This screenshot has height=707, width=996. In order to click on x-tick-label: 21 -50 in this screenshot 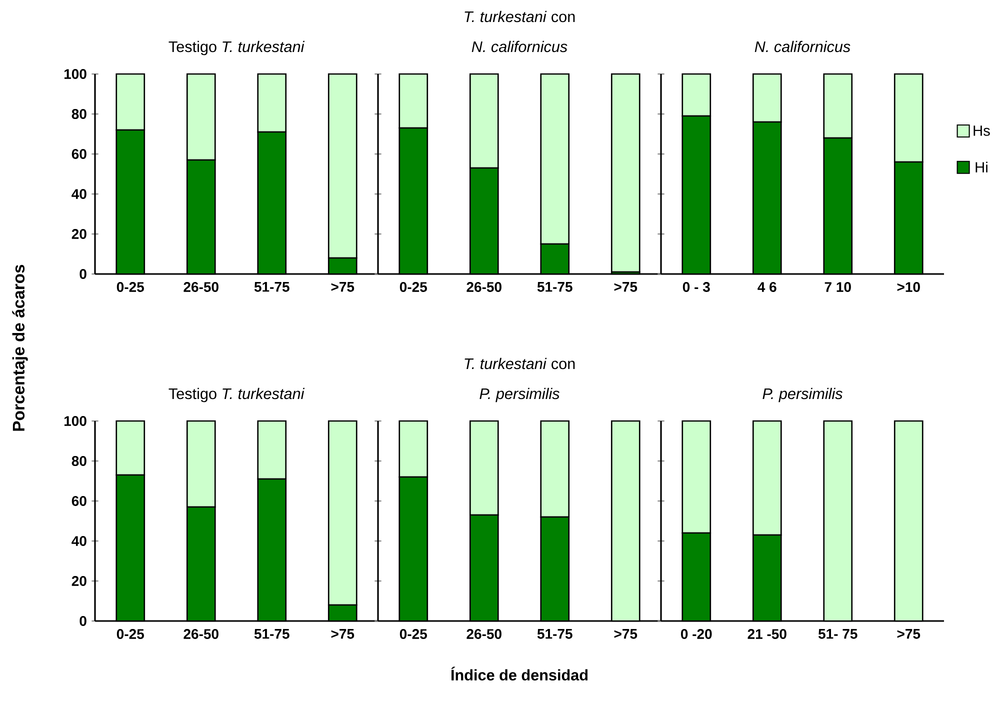, I will do `click(767, 634)`.